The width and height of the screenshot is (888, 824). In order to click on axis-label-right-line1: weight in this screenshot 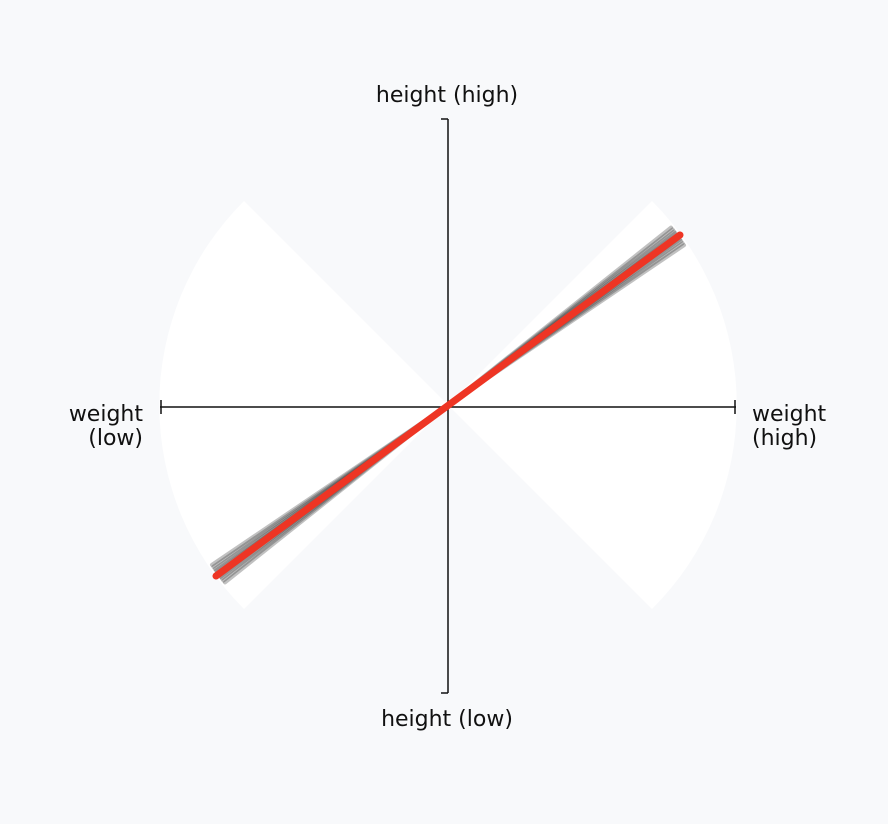, I will do `click(789, 414)`.